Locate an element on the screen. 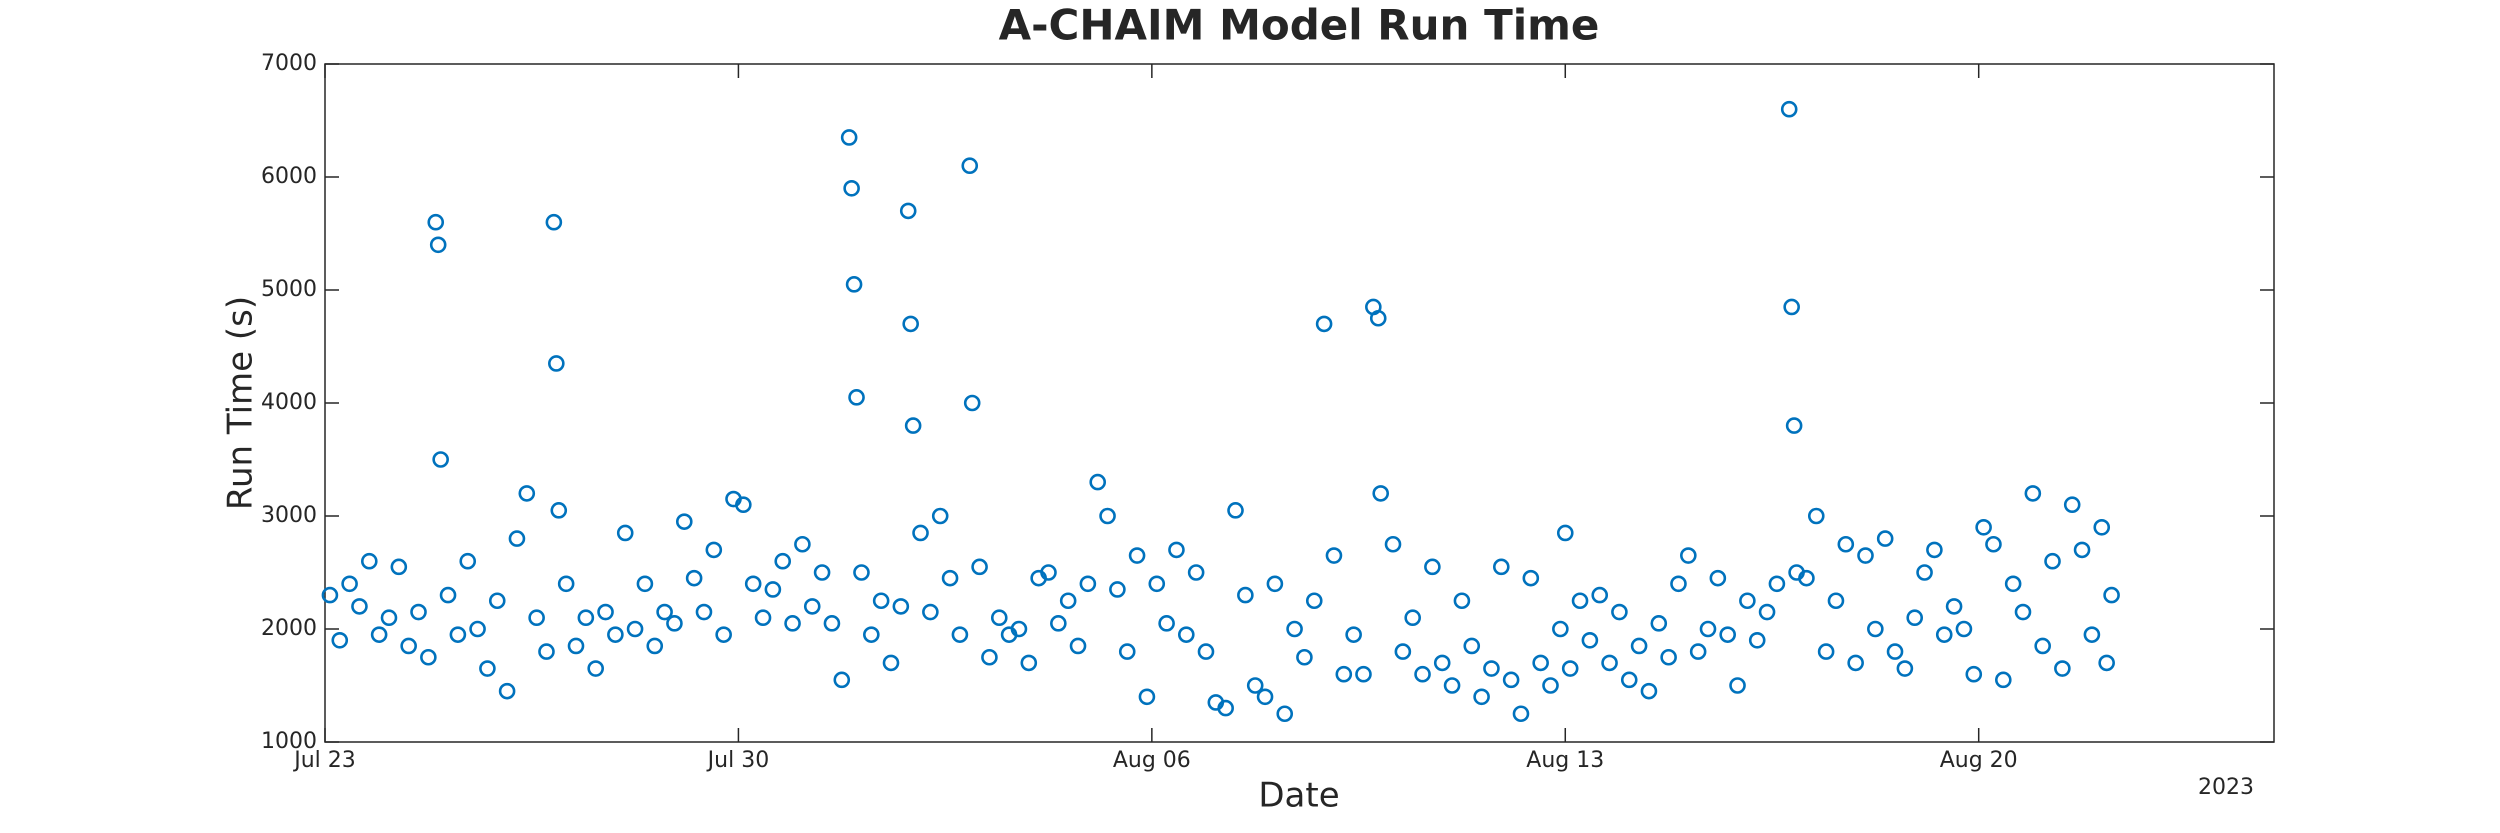  y-tick-label: 2000 is located at coordinates (289, 628).